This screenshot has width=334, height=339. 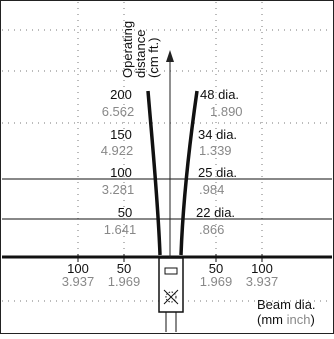 I want to click on distance-lines, so click(x=167, y=199).